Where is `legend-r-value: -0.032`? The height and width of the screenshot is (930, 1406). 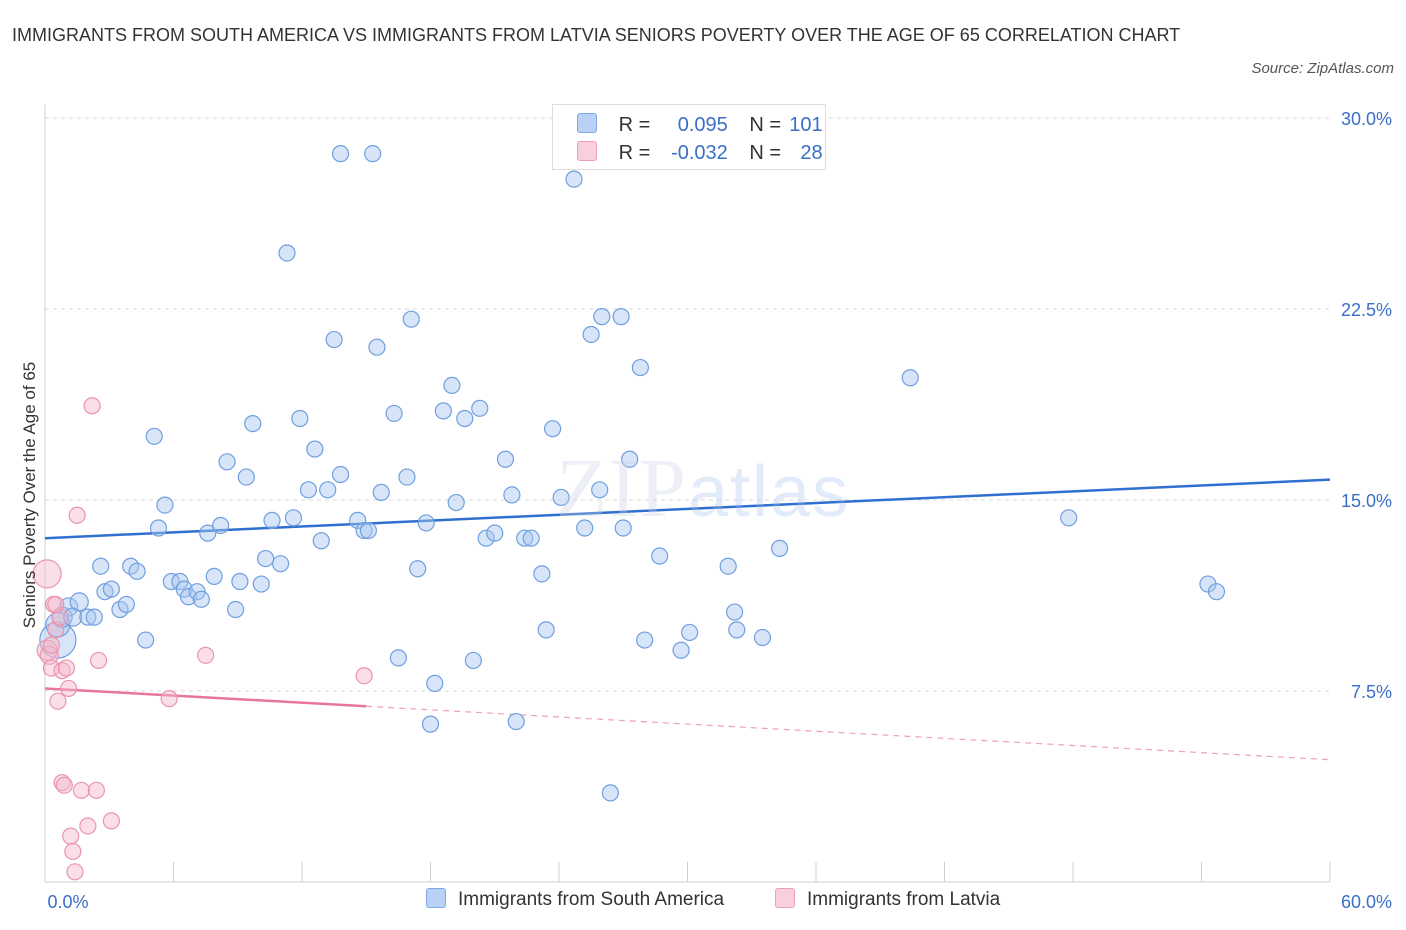
legend-r-value: -0.032 is located at coordinates (699, 153).